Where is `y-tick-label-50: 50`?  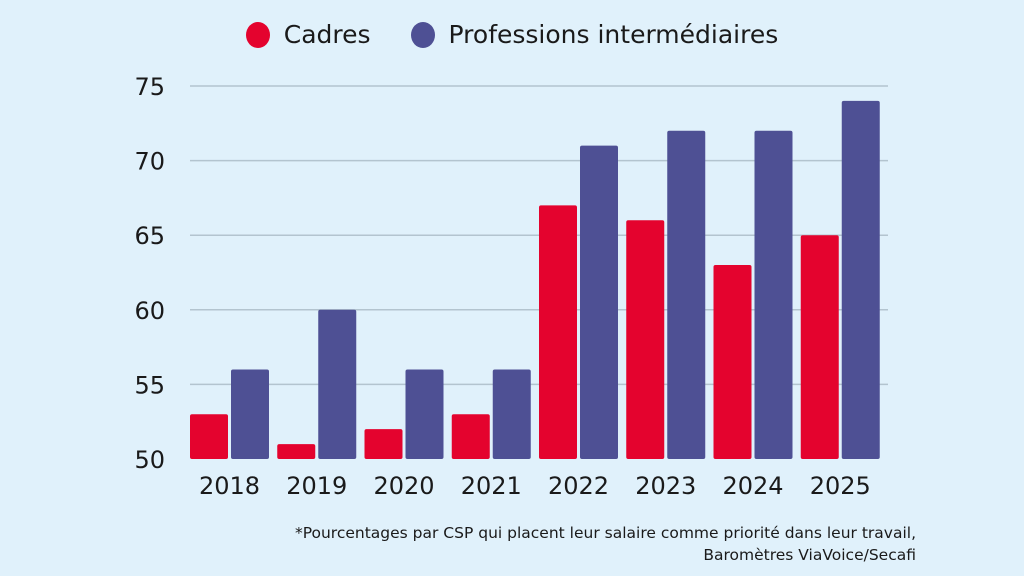 y-tick-label-50: 50 is located at coordinates (149, 460).